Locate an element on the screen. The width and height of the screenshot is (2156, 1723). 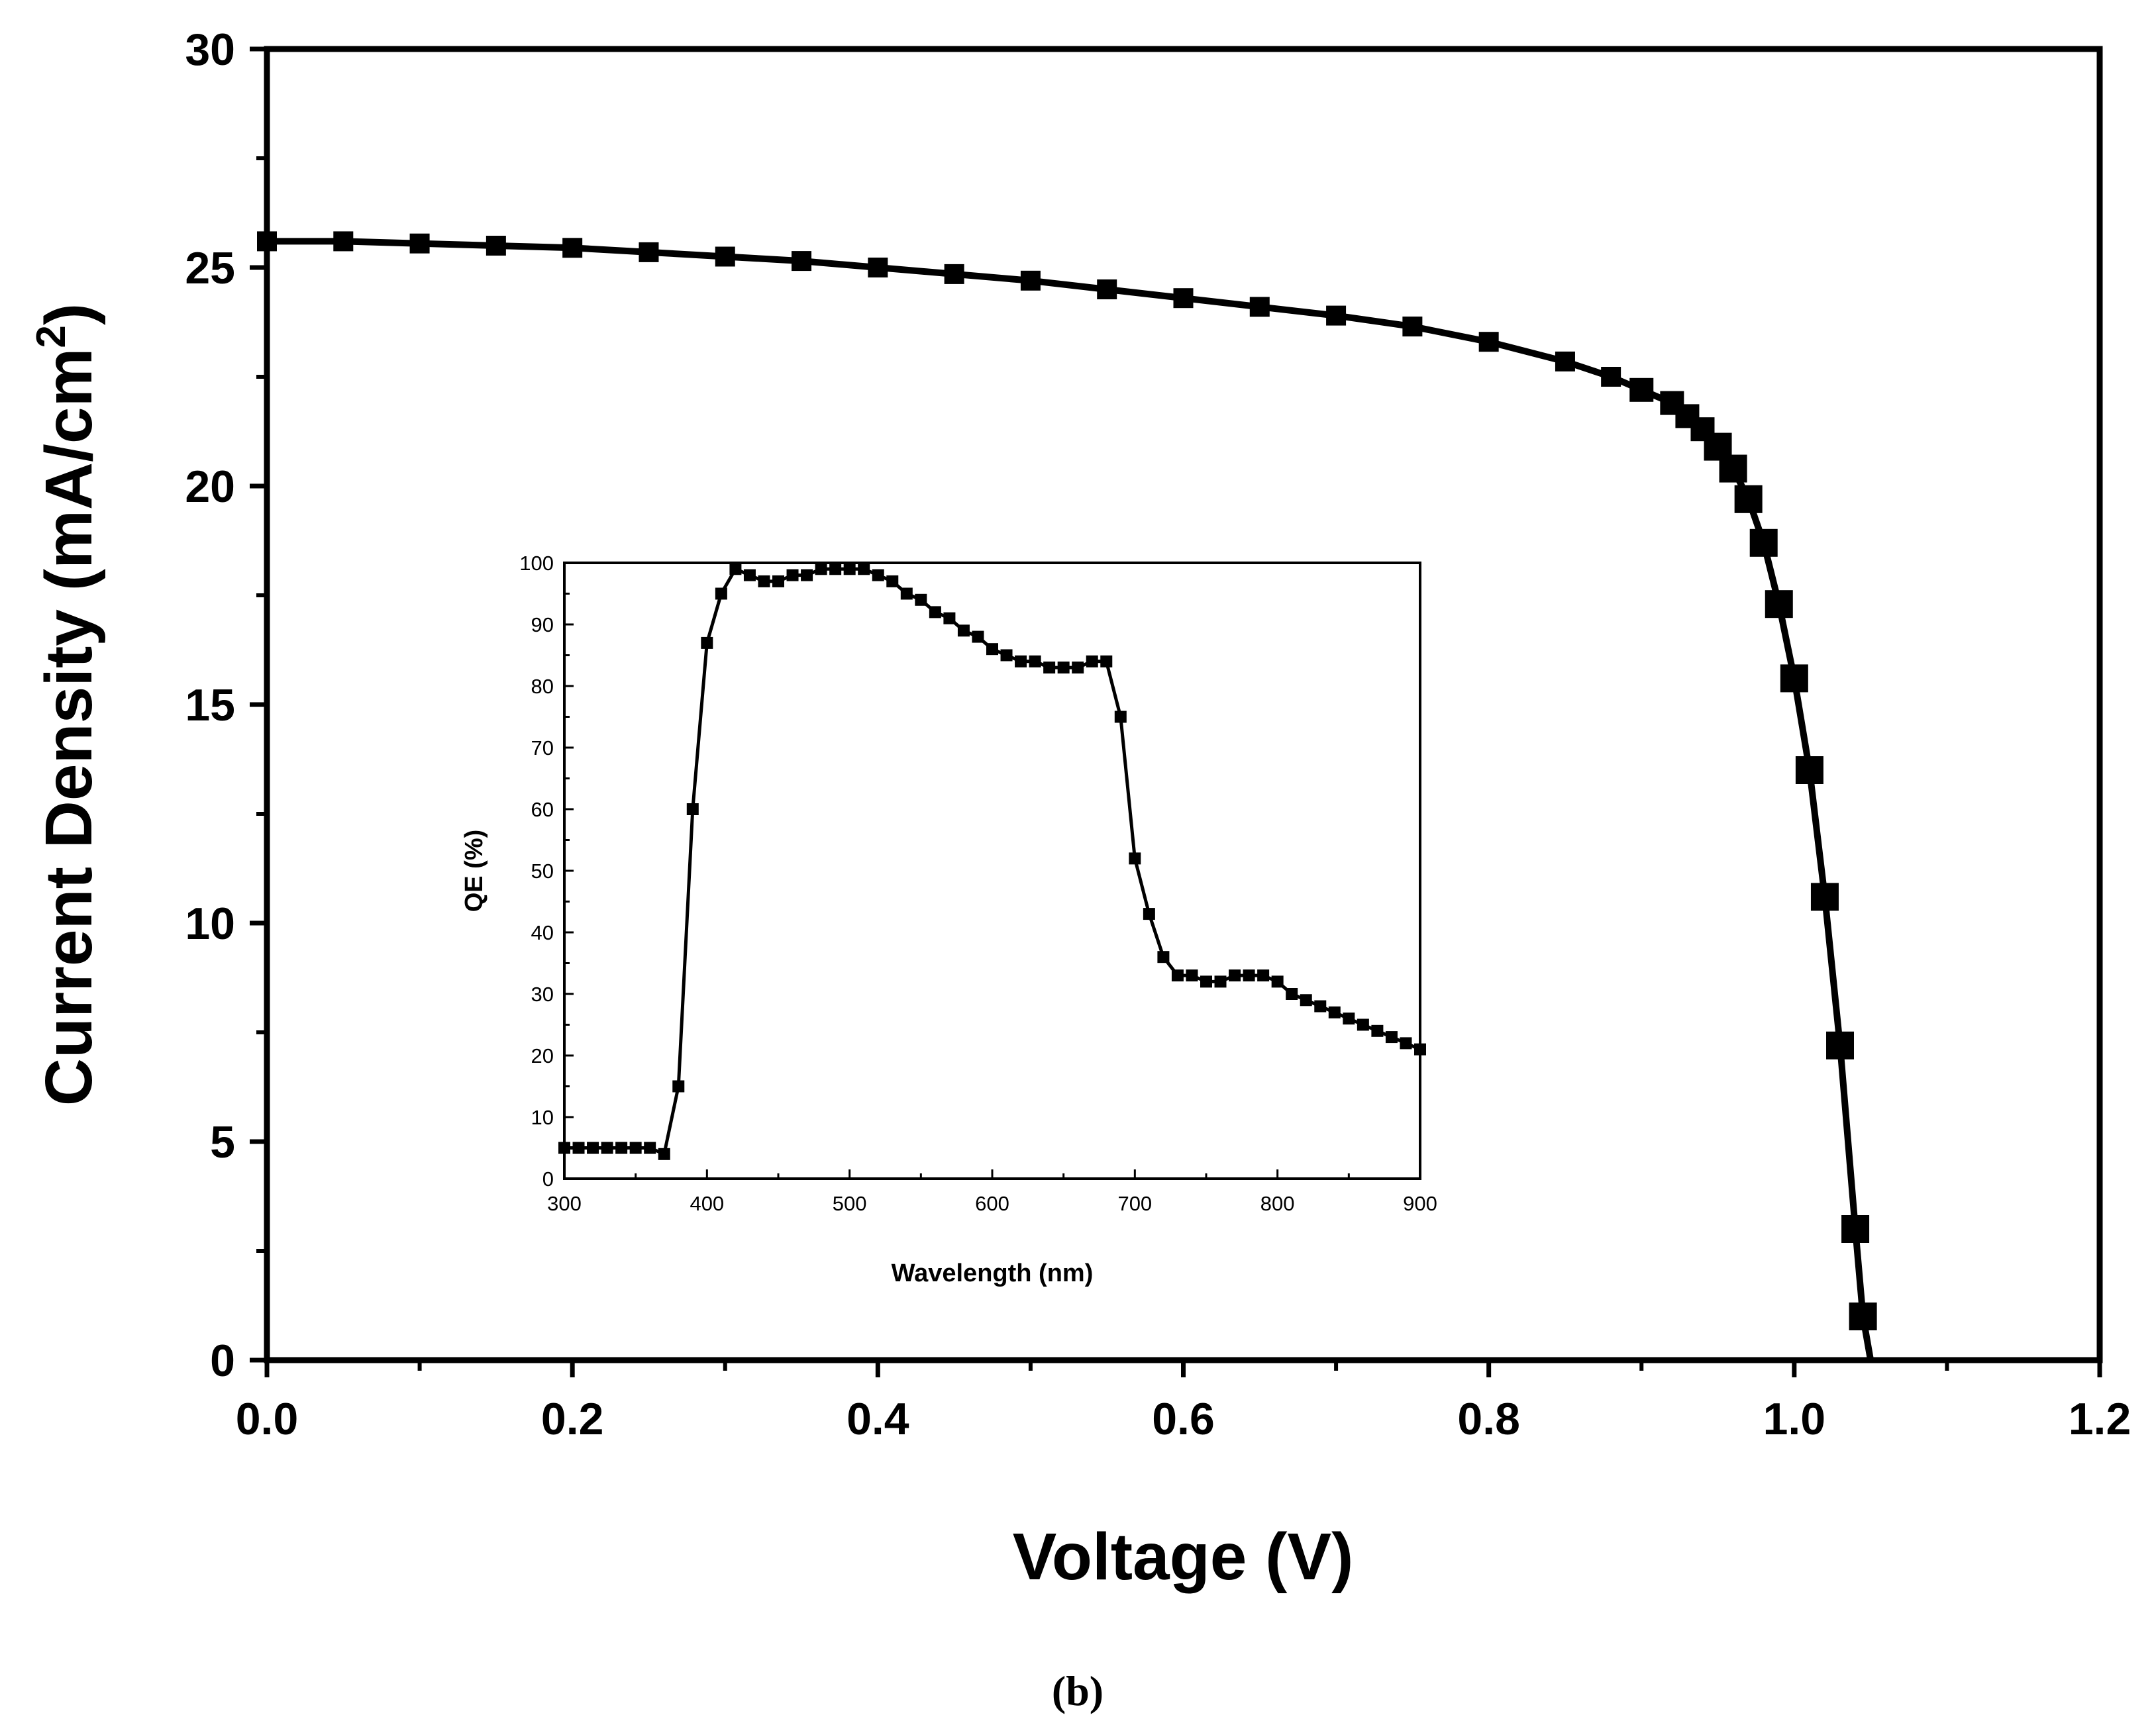
main-y-tick-label: 30 is located at coordinates (210, 50).